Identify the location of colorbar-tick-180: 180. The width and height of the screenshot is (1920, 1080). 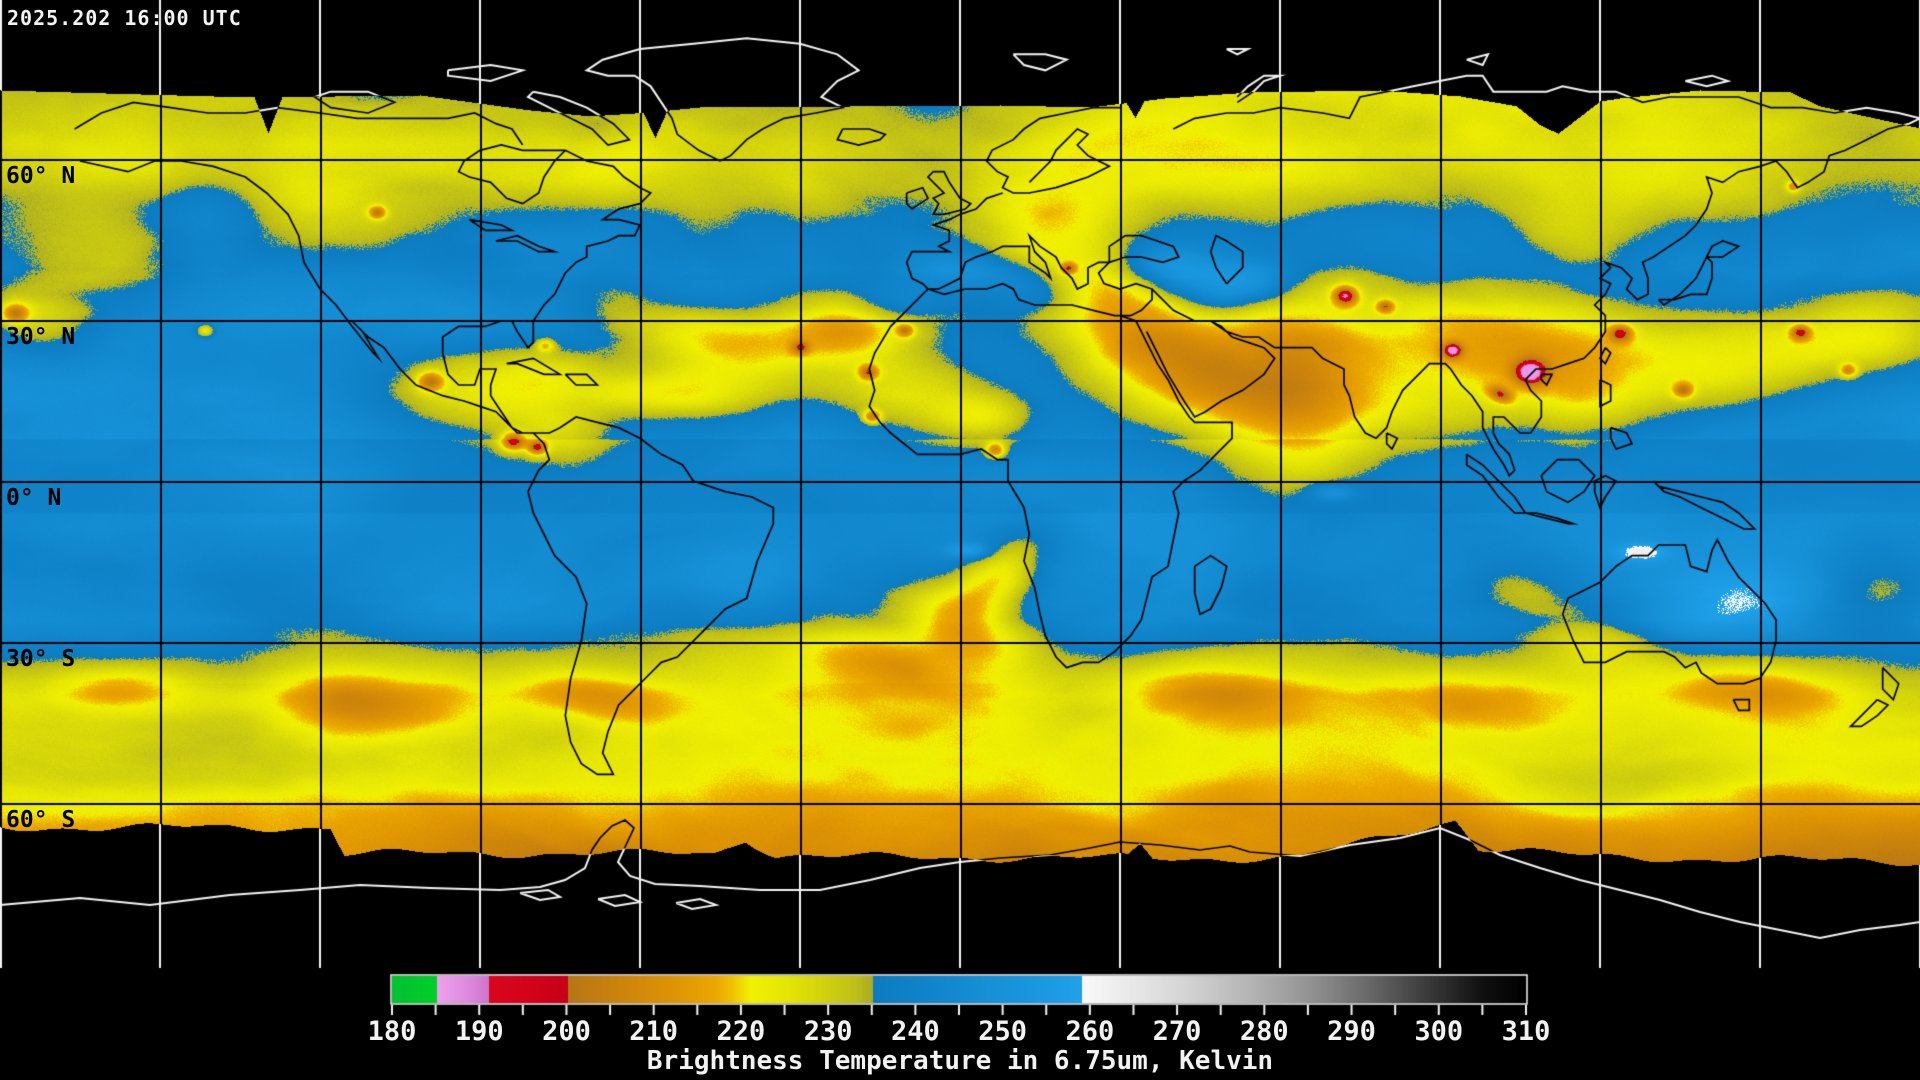
(392, 1031).